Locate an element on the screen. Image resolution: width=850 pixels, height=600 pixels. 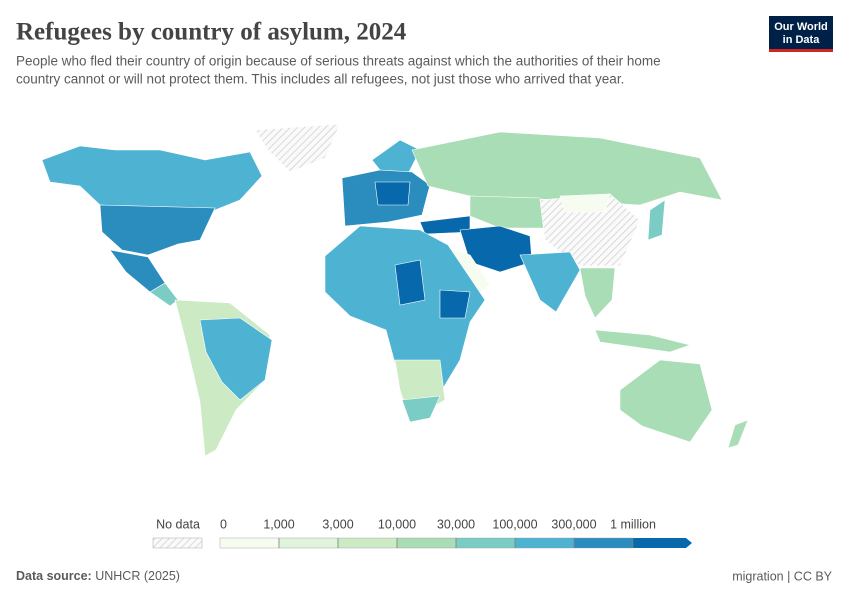
canada is located at coordinates (152, 178).